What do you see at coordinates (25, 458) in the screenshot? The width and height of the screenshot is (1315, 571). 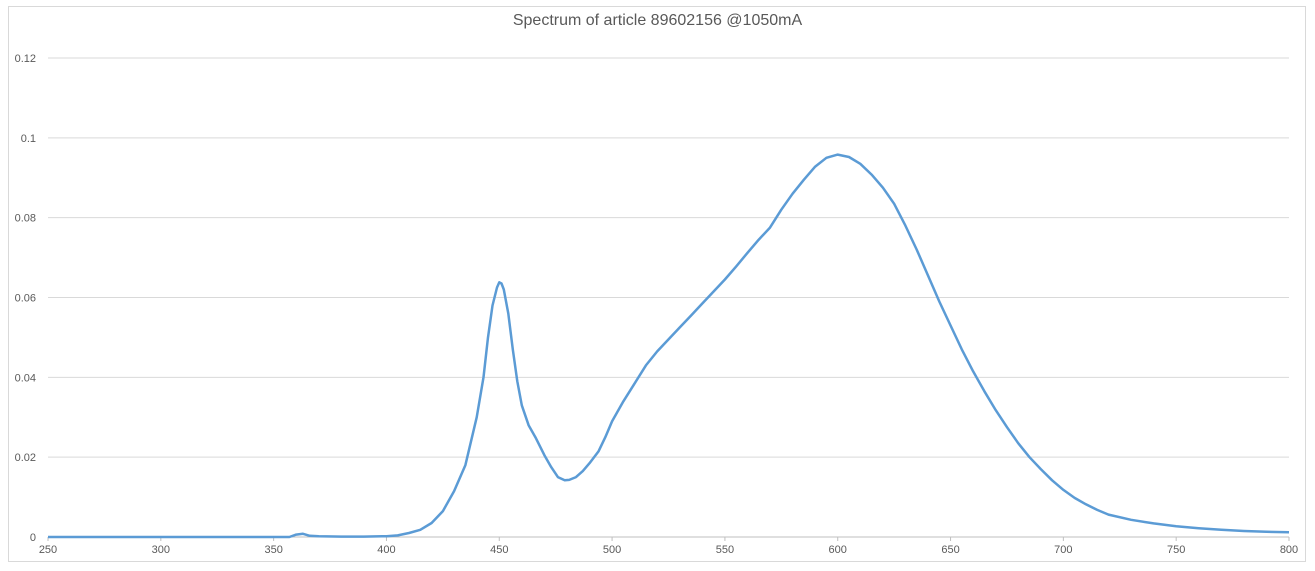 I see `y-tick-label: 0.02` at bounding box center [25, 458].